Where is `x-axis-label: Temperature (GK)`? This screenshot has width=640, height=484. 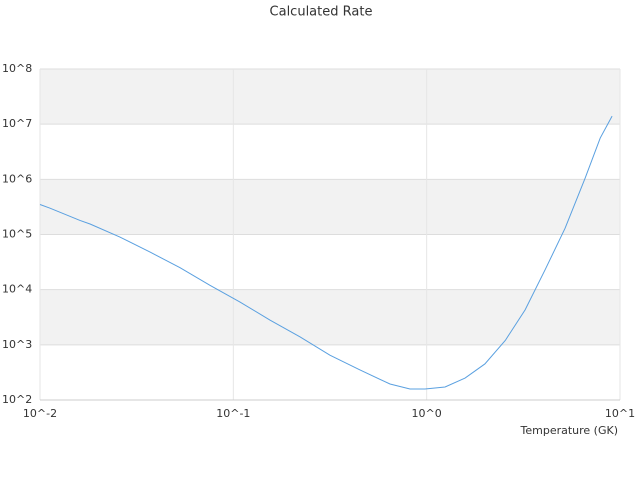 x-axis-label: Temperature (GK) is located at coordinates (569, 430).